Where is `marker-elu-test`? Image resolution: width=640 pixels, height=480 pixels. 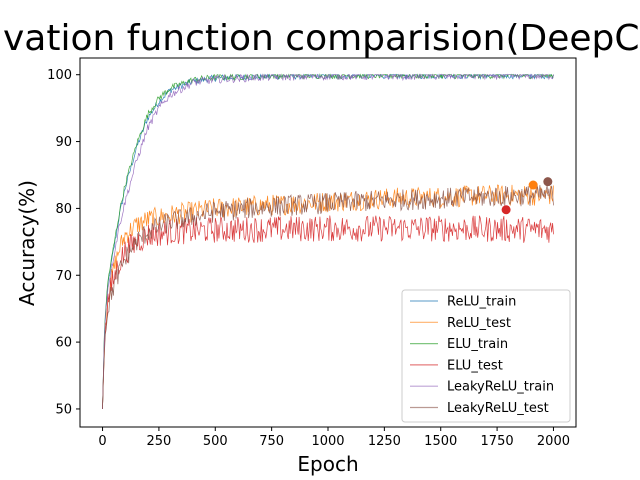
marker-elu-test is located at coordinates (506, 210).